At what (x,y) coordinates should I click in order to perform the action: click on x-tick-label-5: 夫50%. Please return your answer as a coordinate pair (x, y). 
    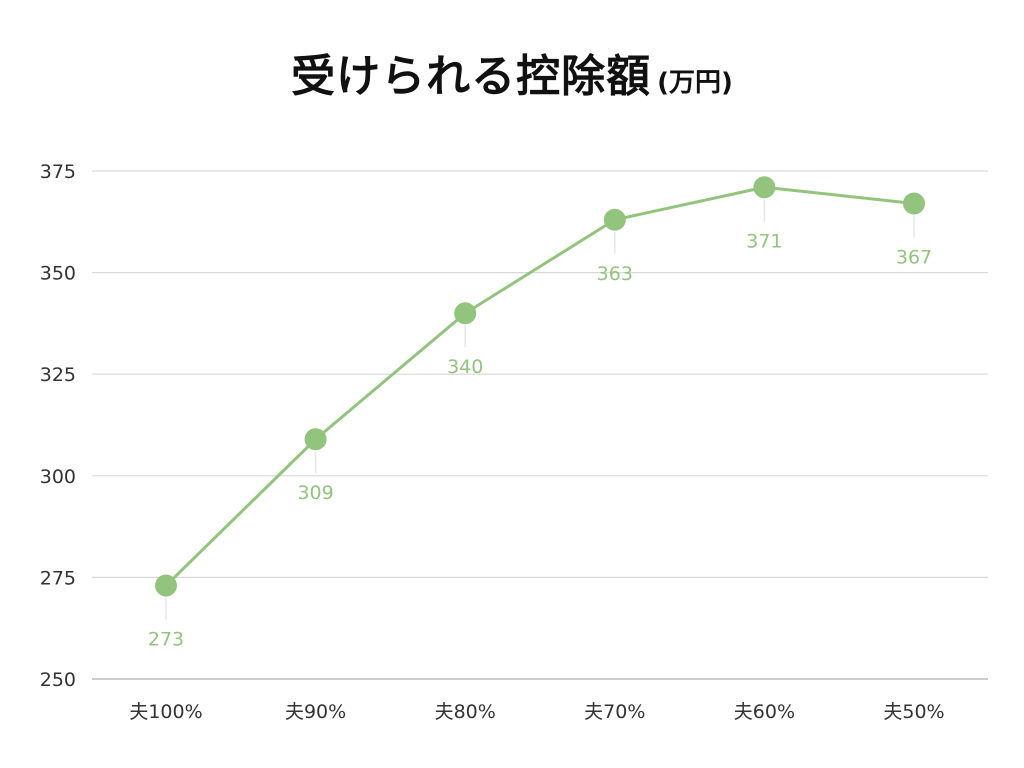
    Looking at the image, I should click on (913, 712).